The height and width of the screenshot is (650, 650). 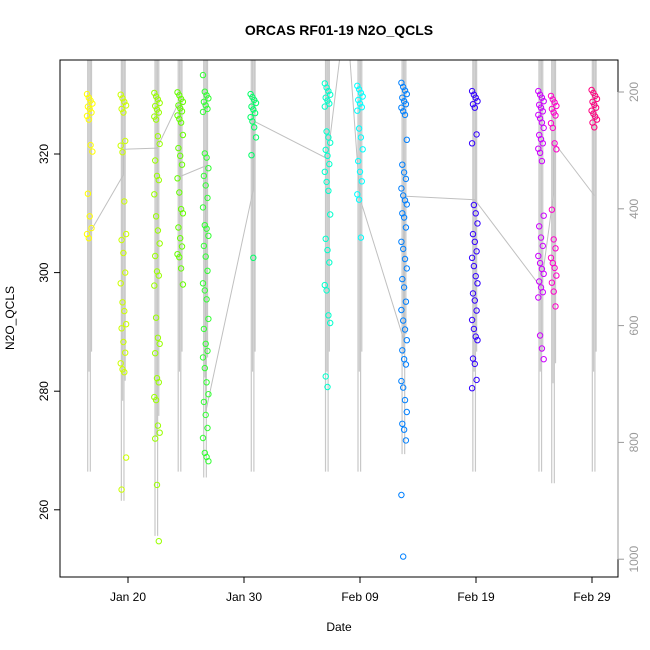 What do you see at coordinates (44, 154) in the screenshot?
I see `y-tick-label: 320` at bounding box center [44, 154].